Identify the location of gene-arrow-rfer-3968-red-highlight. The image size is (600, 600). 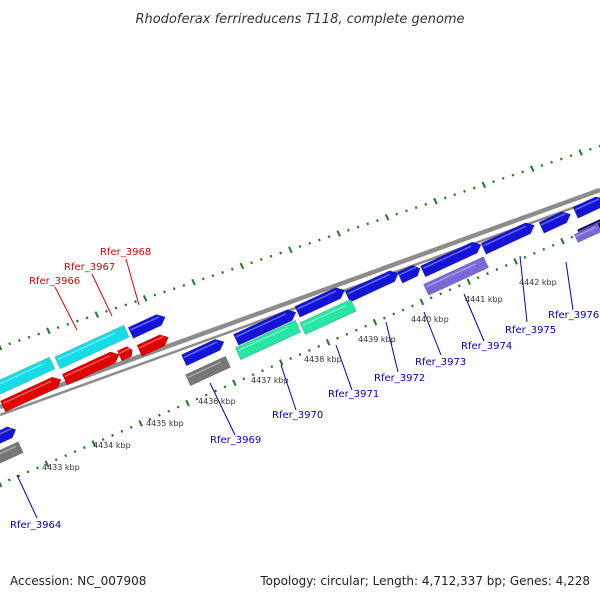
(151, 342).